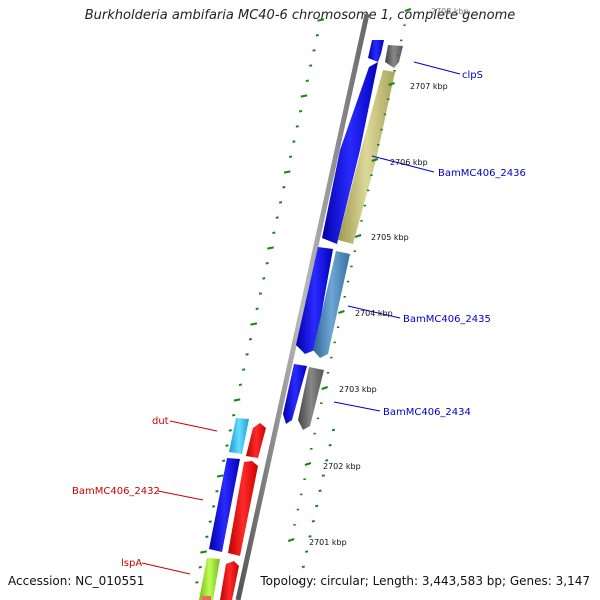 This screenshot has height=600, width=600. Describe the element at coordinates (427, 412) in the screenshot. I see `label-BamMC406_2434: BamMC406_2434` at that location.